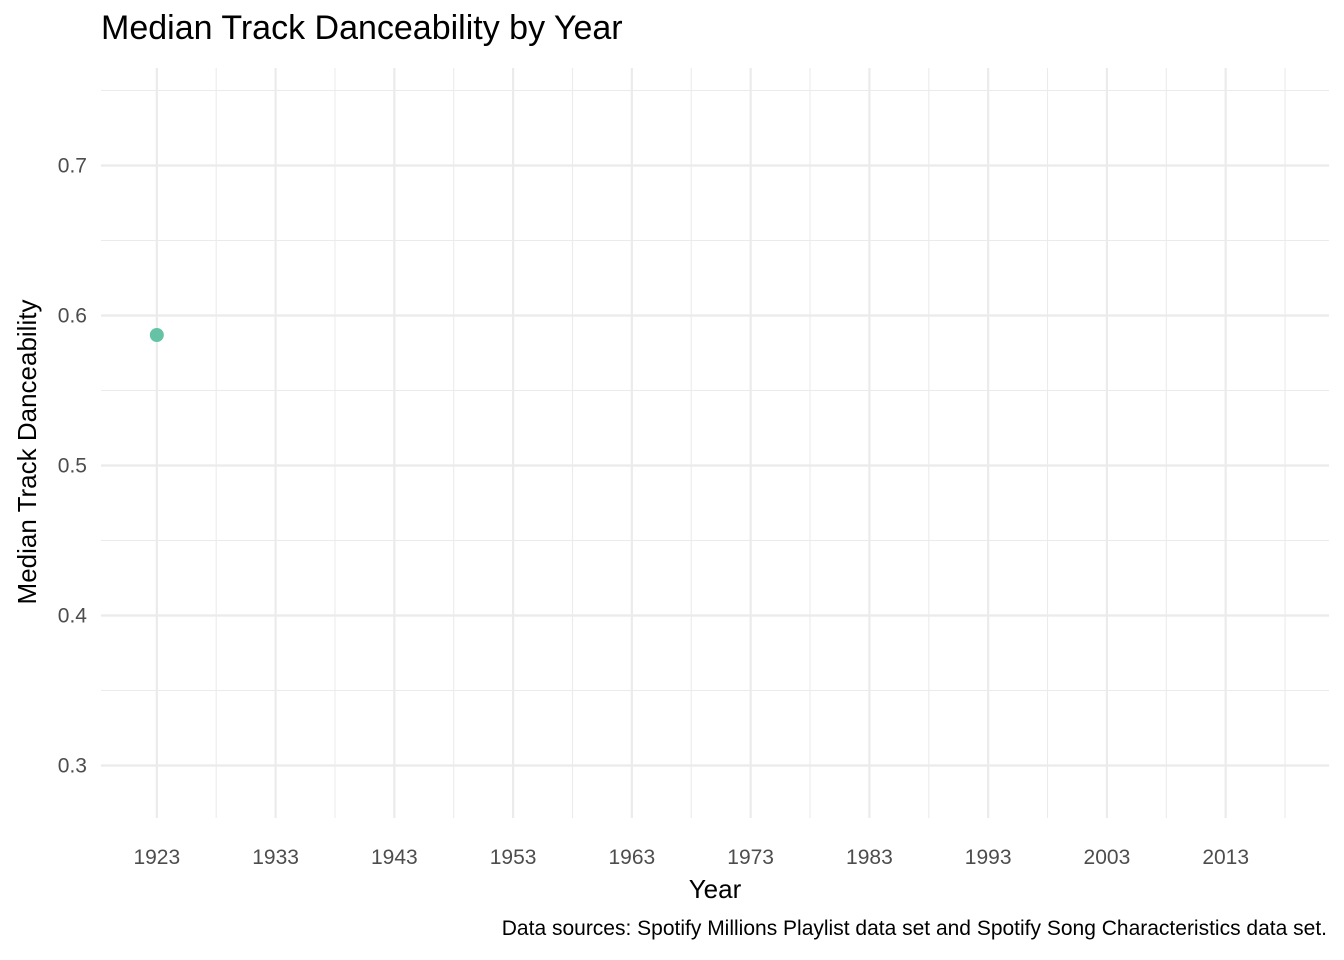  What do you see at coordinates (691, 857) in the screenshot?
I see `x-axis-tick-labels: 1923 1933 1943 1953 1963 1973 1983 1993 2003 2013` at bounding box center [691, 857].